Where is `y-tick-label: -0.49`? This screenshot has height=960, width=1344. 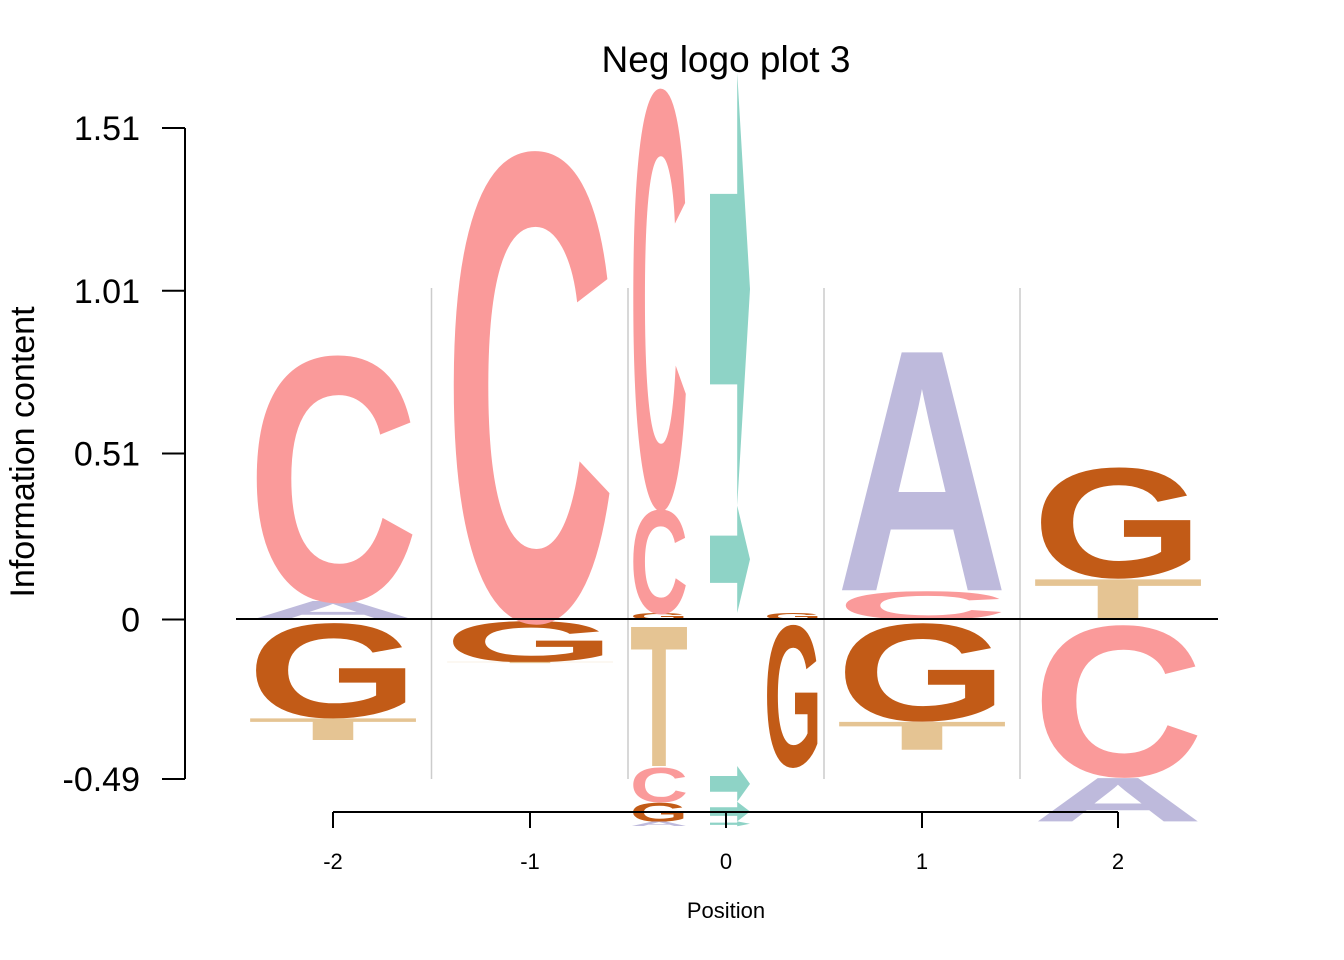
y-tick-label: -0.49 is located at coordinates (102, 780).